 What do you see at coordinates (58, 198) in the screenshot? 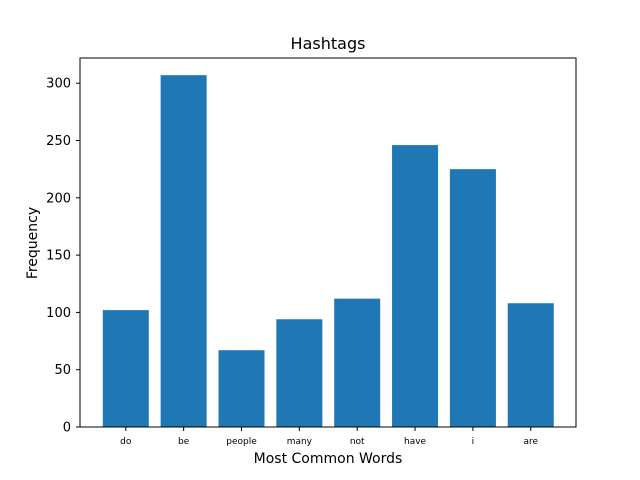
I see `y-tick-label: 200` at bounding box center [58, 198].